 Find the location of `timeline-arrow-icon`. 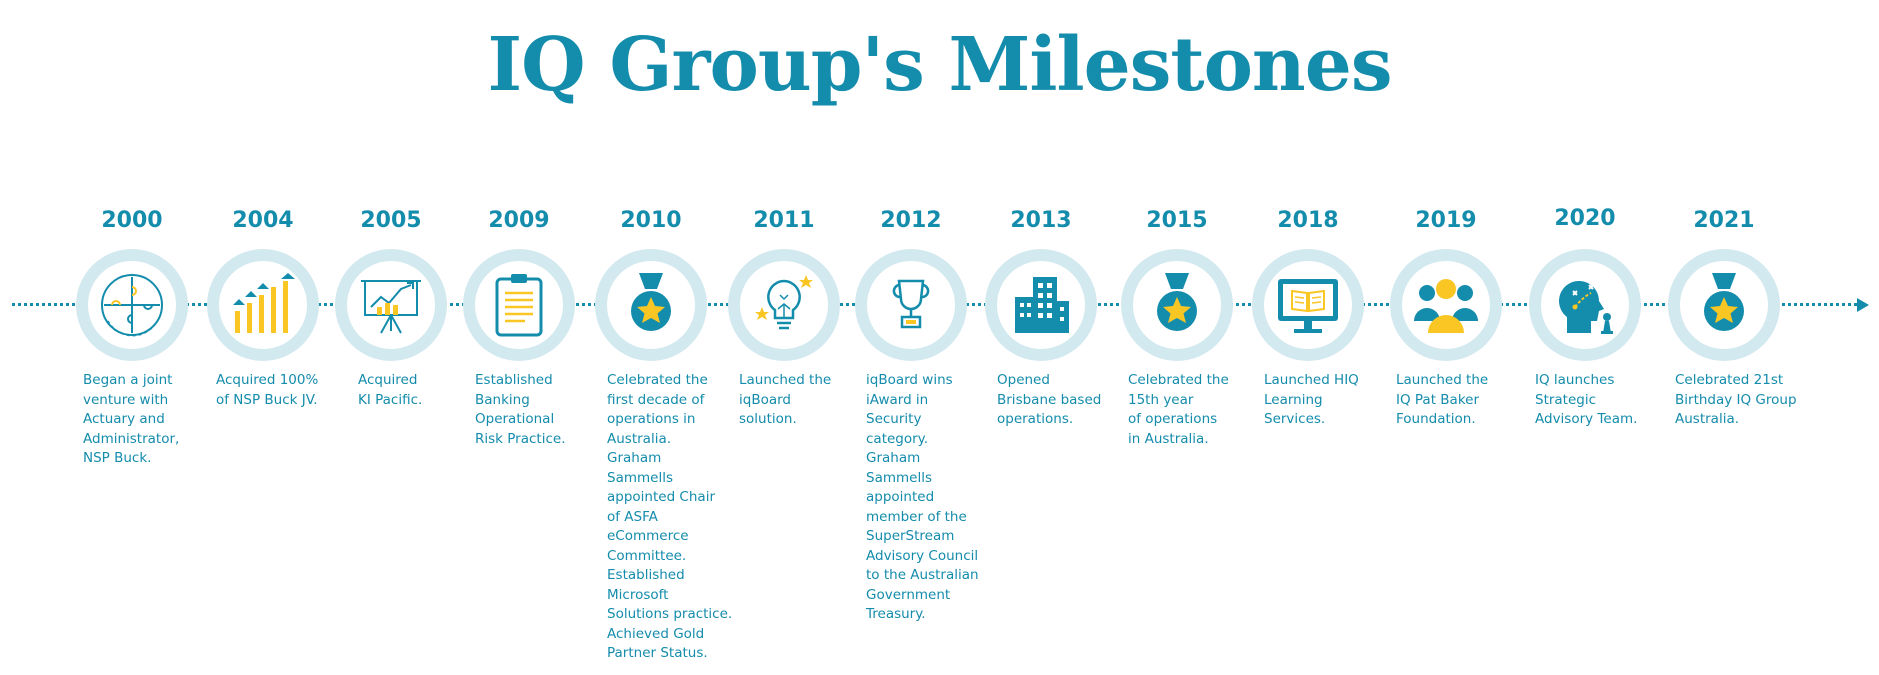

timeline-arrow-icon is located at coordinates (1863, 305).